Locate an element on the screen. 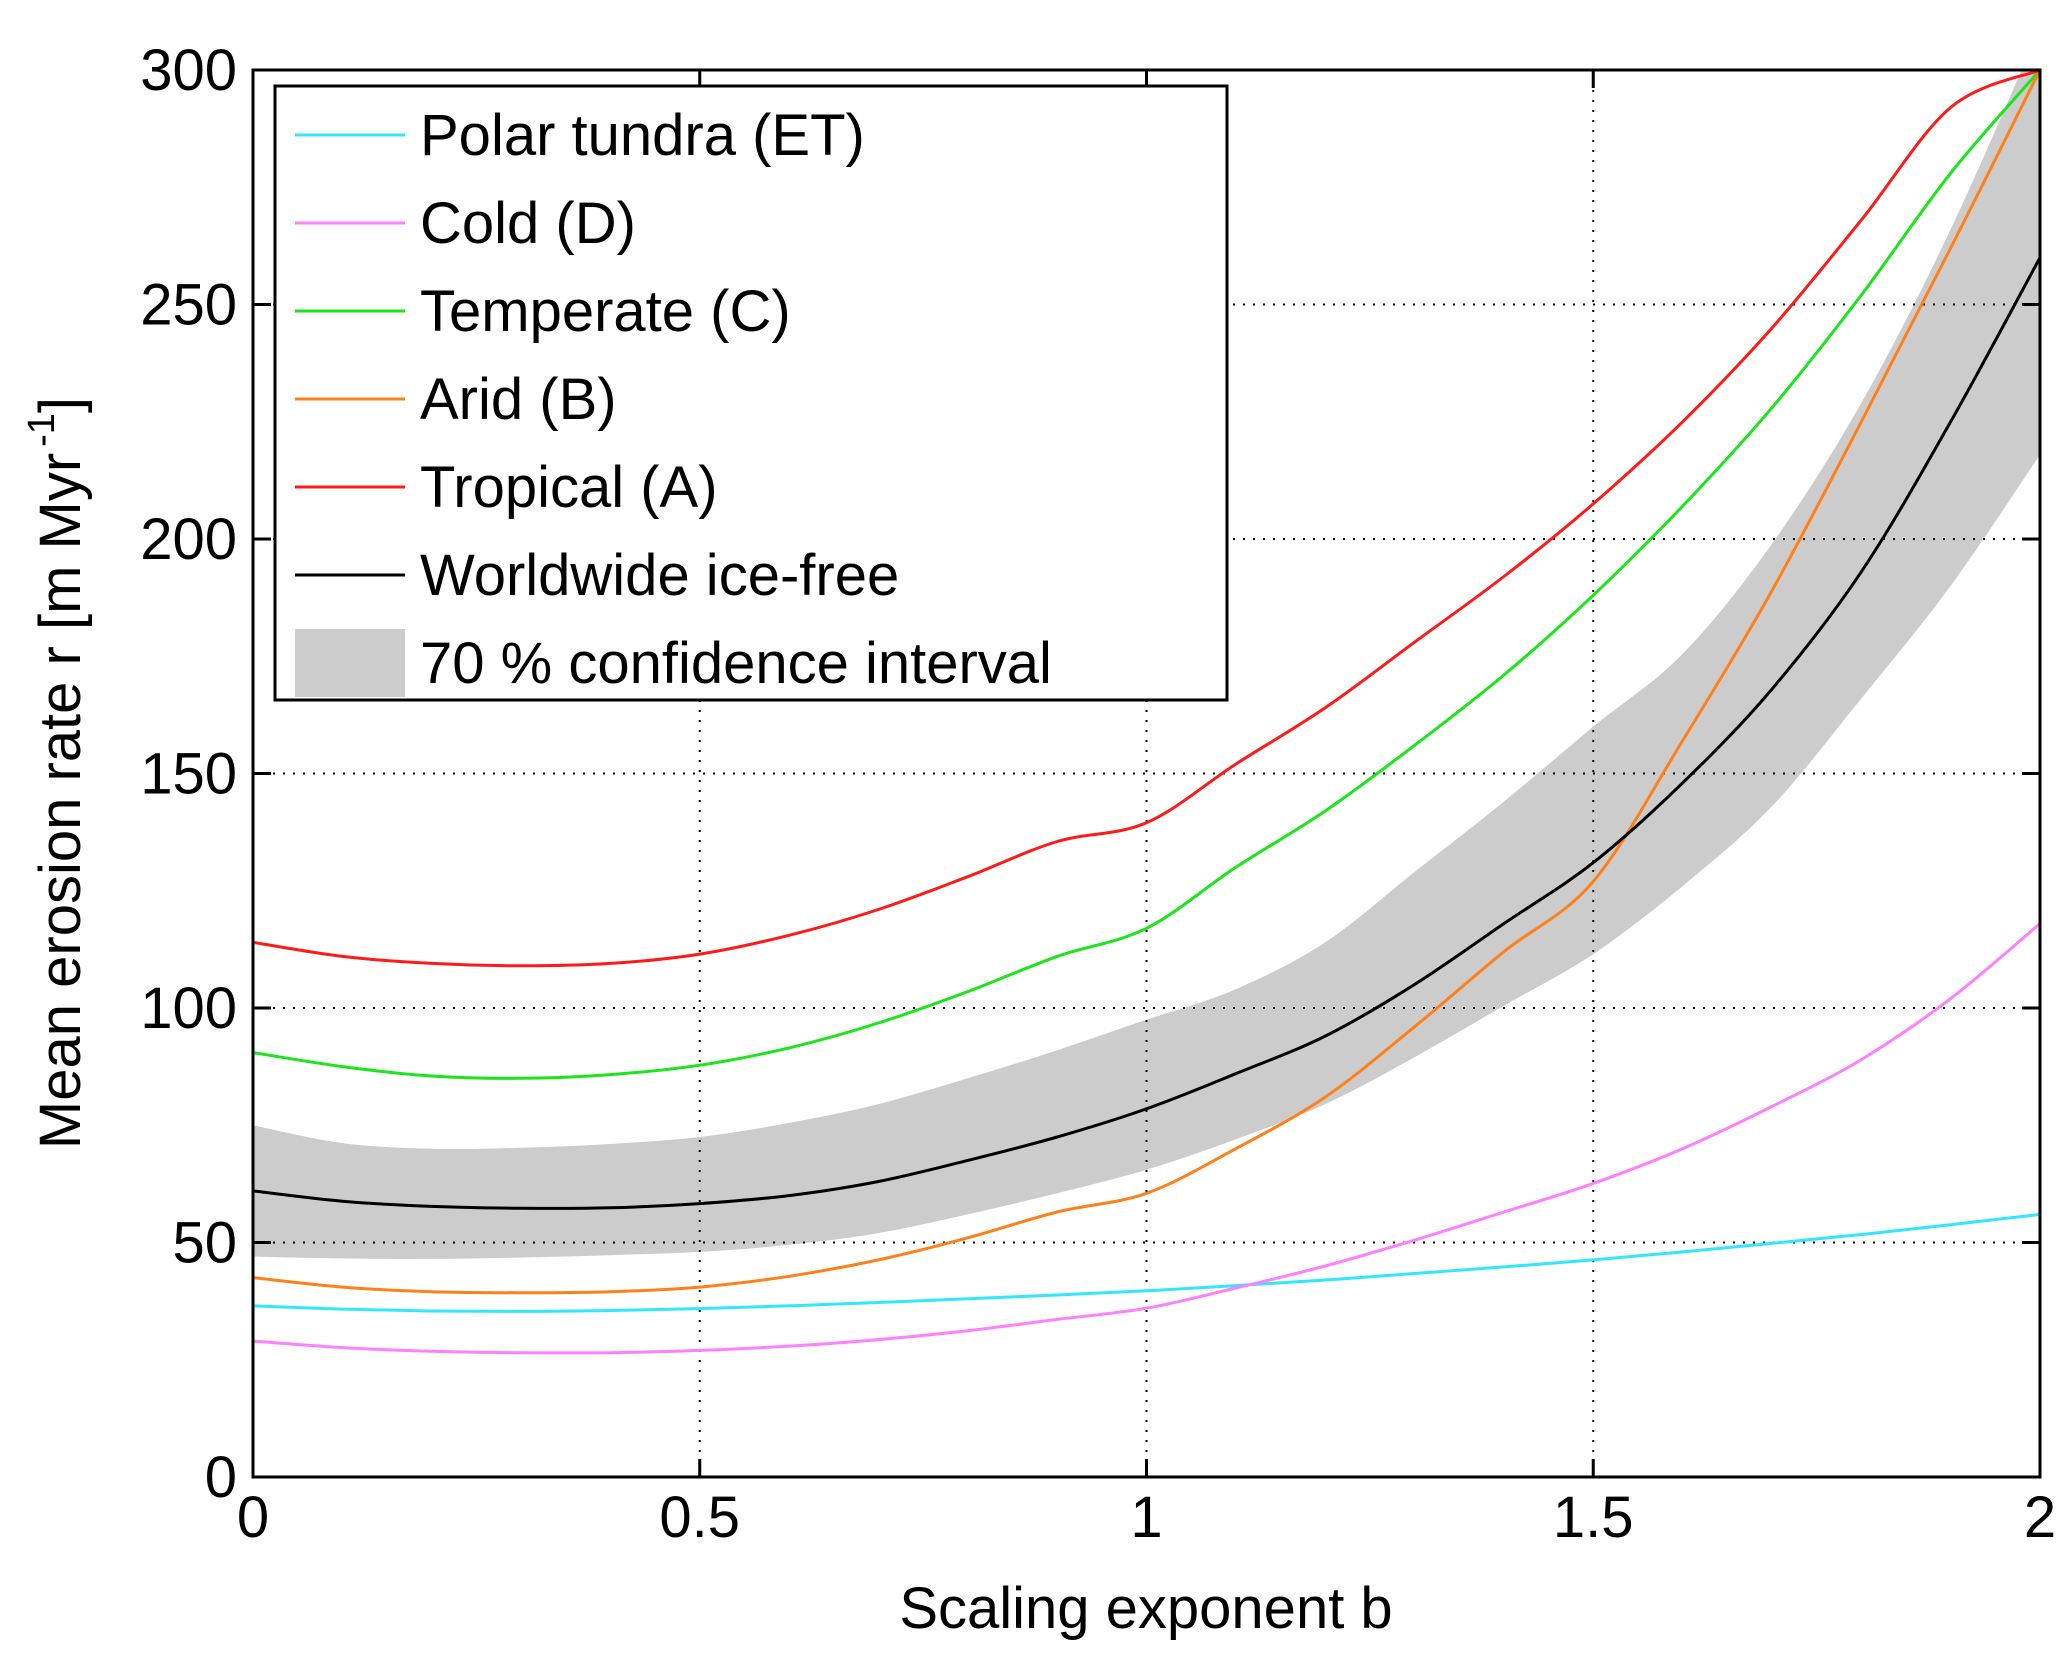 Image resolution: width=2067 pixels, height=1653 pixels. legend-label: Tropical (A) is located at coordinates (569, 487).